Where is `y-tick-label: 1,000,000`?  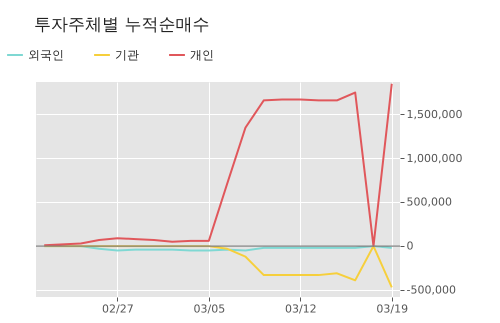 y-tick-label: 1,000,000 is located at coordinates (434, 158).